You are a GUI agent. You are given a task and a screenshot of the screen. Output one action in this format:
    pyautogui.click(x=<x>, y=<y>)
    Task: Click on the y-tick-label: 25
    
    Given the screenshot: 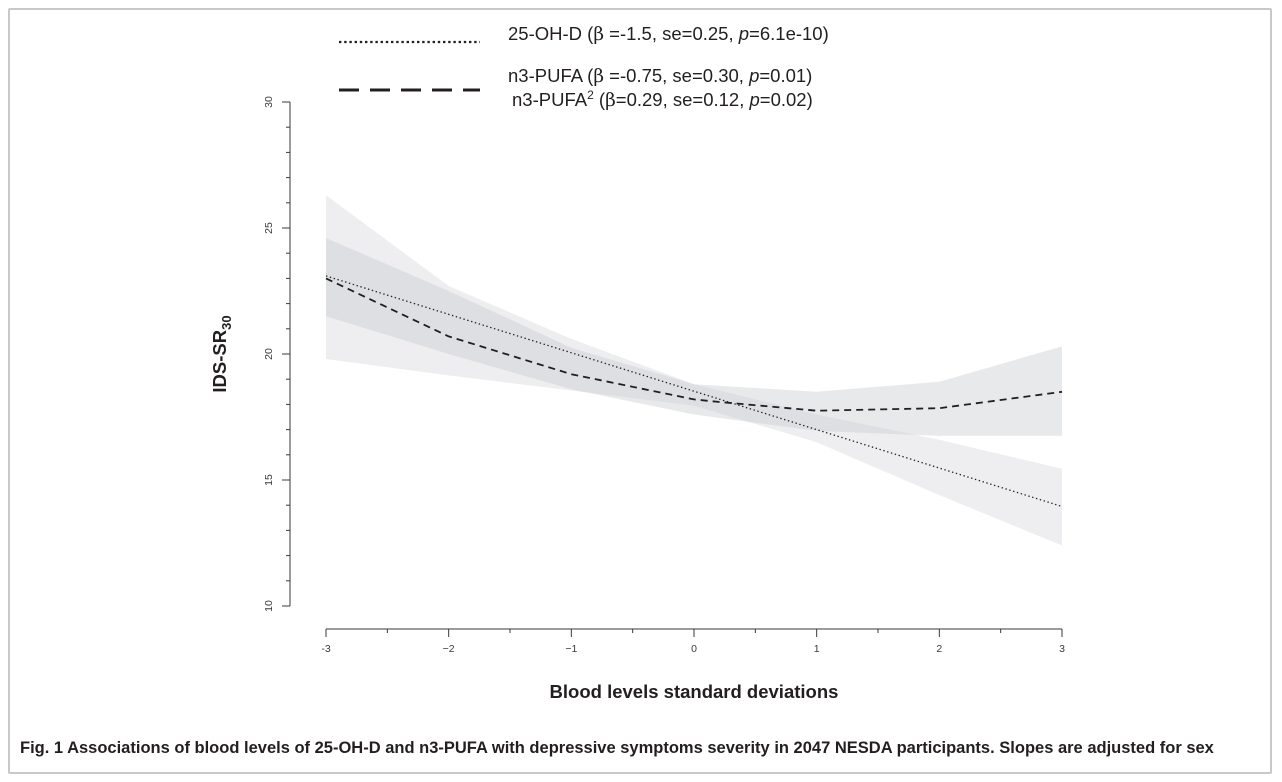 What is the action you would take?
    pyautogui.click(x=269, y=228)
    